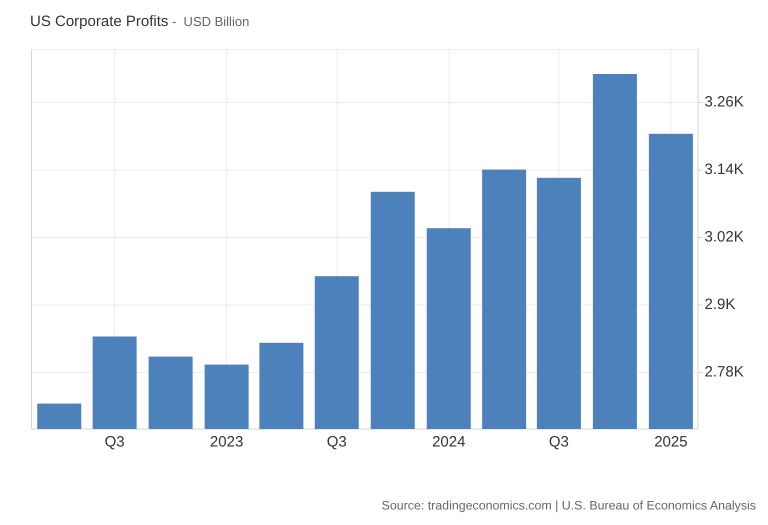 The height and width of the screenshot is (525, 768). What do you see at coordinates (226, 441) in the screenshot?
I see `svg-text: 2023` at bounding box center [226, 441].